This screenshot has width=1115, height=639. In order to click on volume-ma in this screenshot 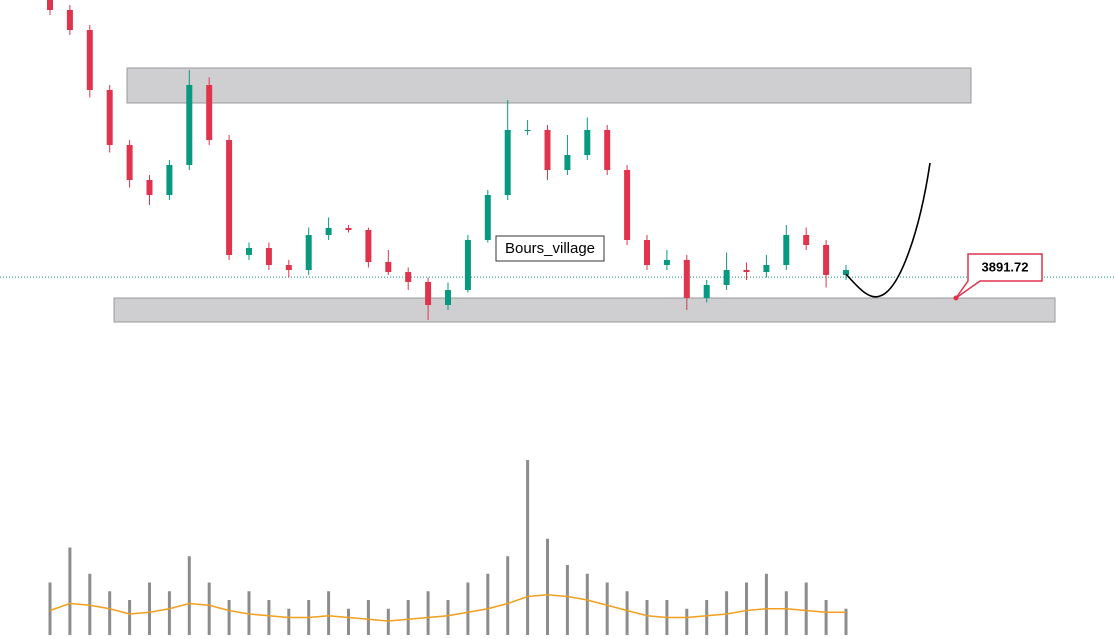, I will do `click(447, 607)`.